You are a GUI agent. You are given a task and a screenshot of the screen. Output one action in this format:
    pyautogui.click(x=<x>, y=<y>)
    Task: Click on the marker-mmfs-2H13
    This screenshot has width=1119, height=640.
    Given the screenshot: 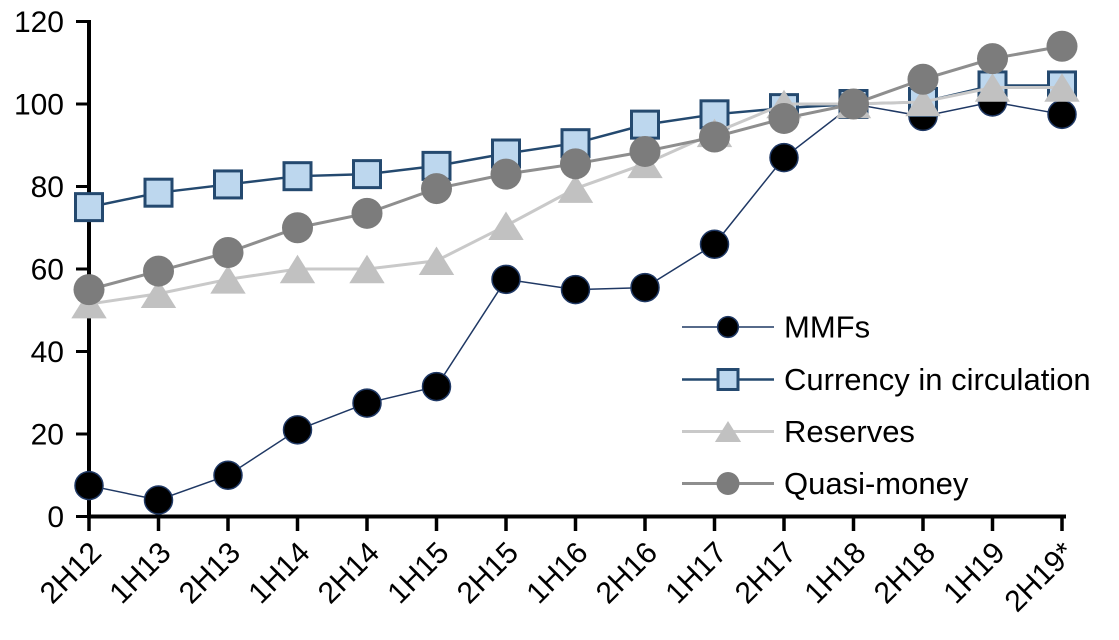 What is the action you would take?
    pyautogui.click(x=228, y=475)
    